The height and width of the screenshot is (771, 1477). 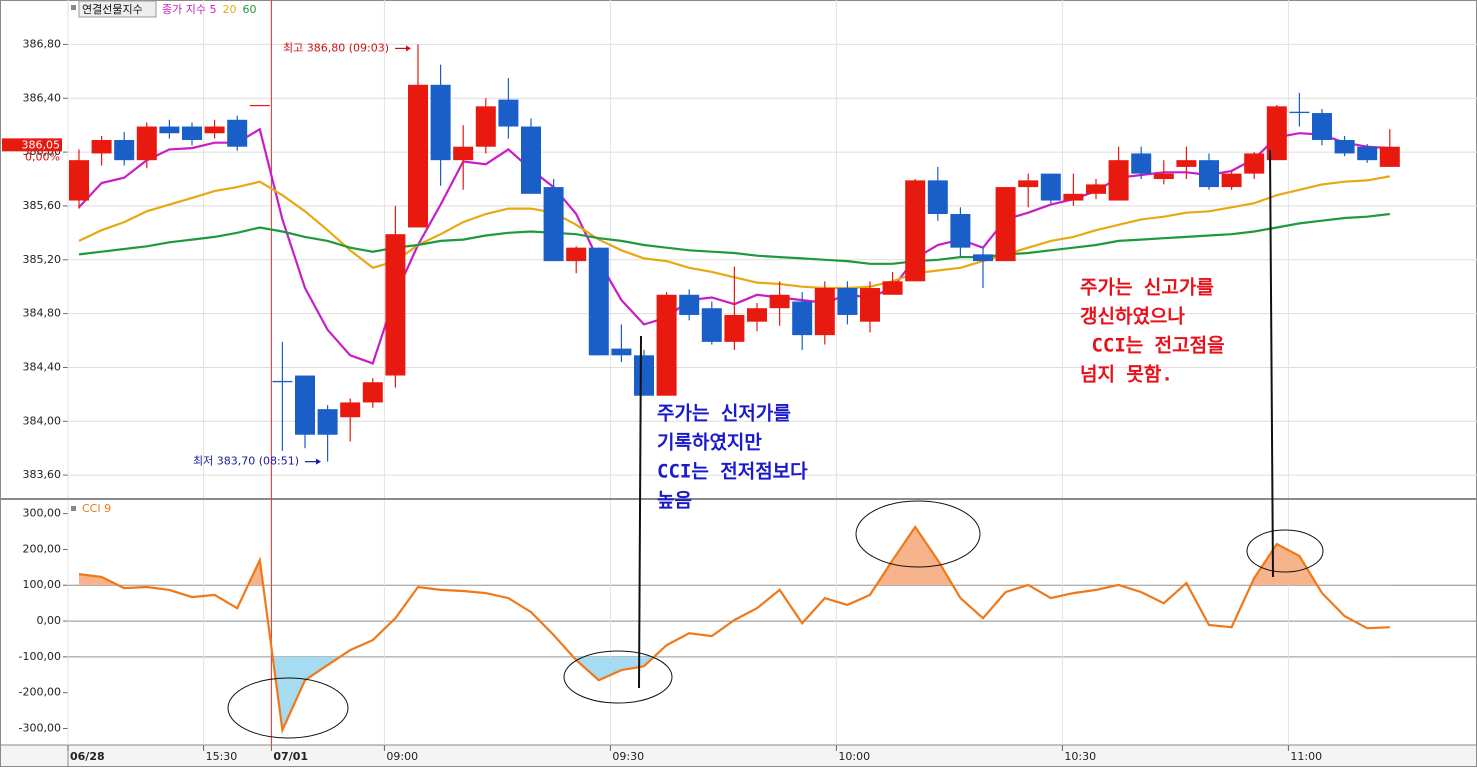 What do you see at coordinates (40, 656) in the screenshot?
I see `y-tick-label: -100,00` at bounding box center [40, 656].